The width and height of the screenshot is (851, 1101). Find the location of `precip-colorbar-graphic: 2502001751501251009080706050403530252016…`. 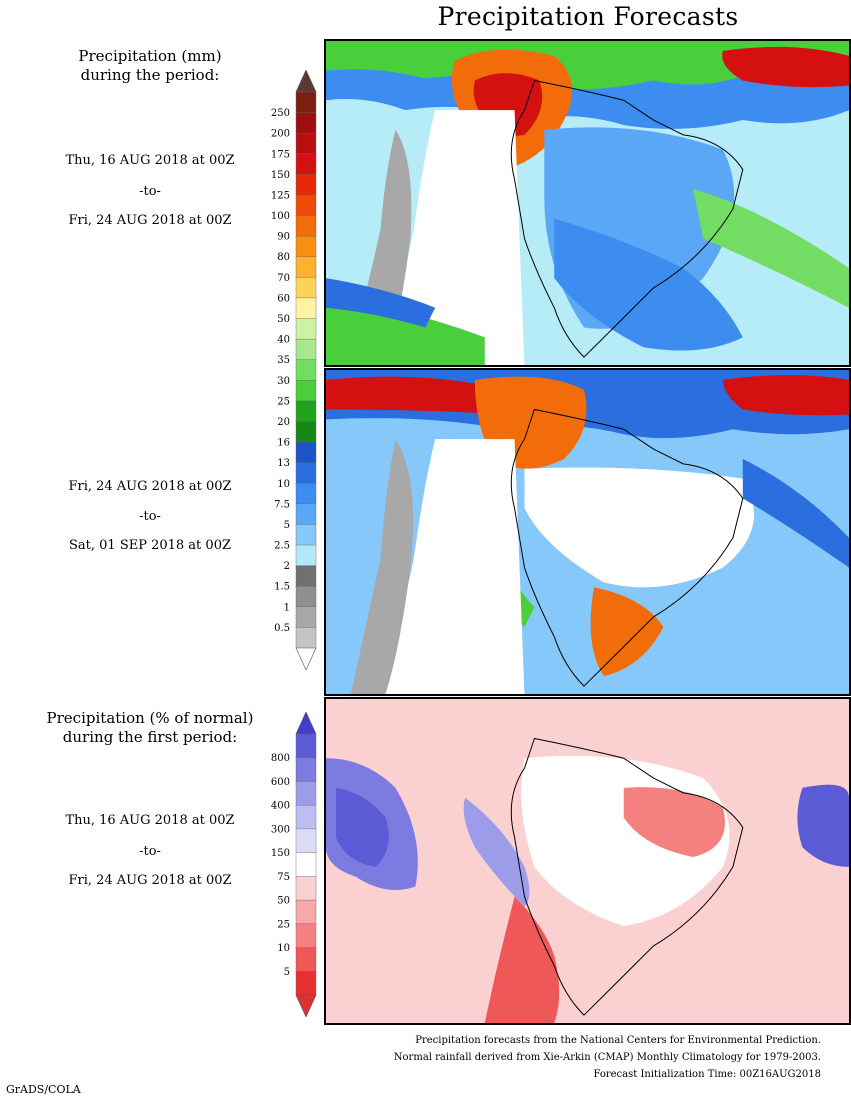

precip-colorbar-graphic: 2502001751501251009080706050403530252016… is located at coordinates (294, 370).